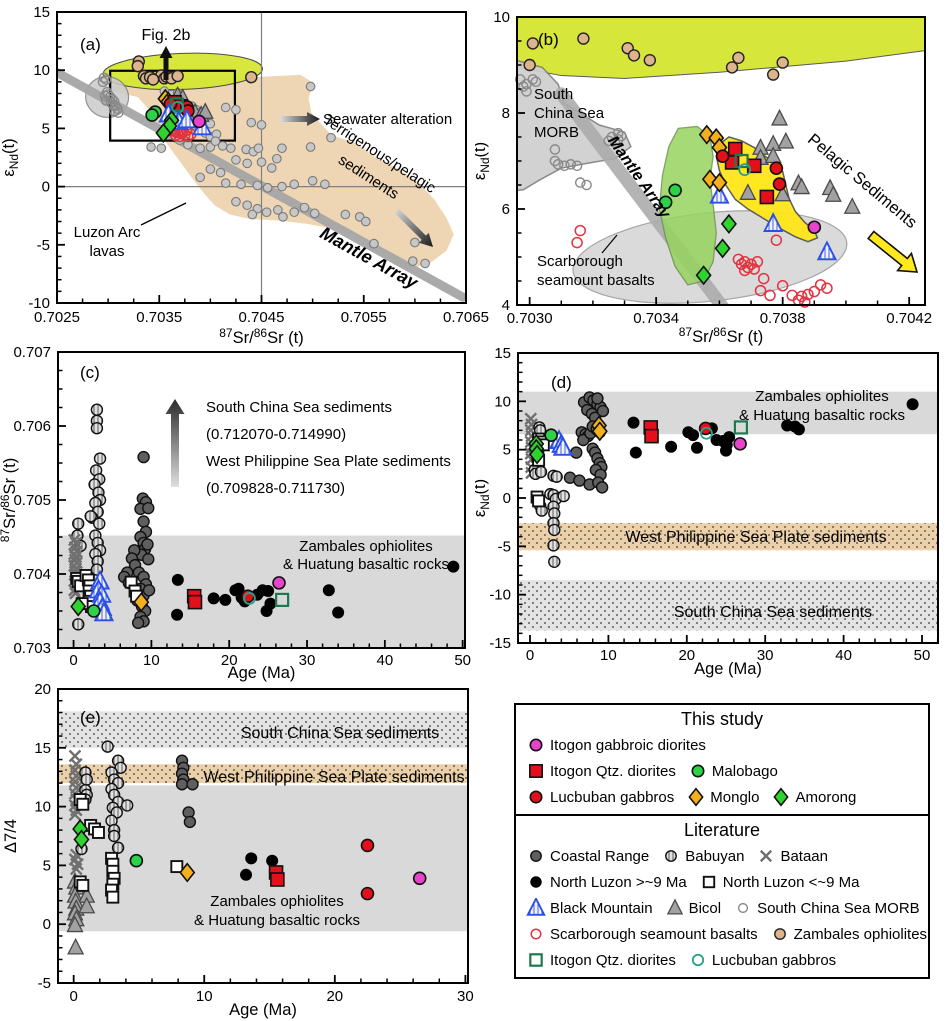  I want to click on svg-text: 0.7055, so click(364, 317).